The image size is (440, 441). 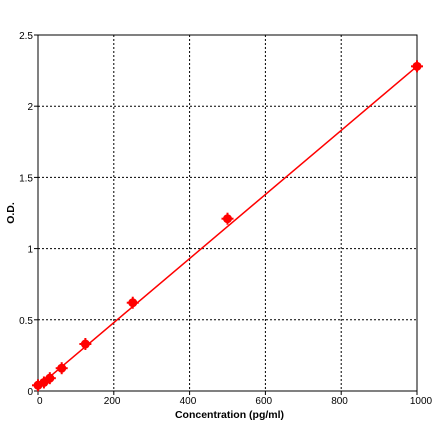 What do you see at coordinates (11, 213) in the screenshot?
I see `y-axis-title: O.D.` at bounding box center [11, 213].